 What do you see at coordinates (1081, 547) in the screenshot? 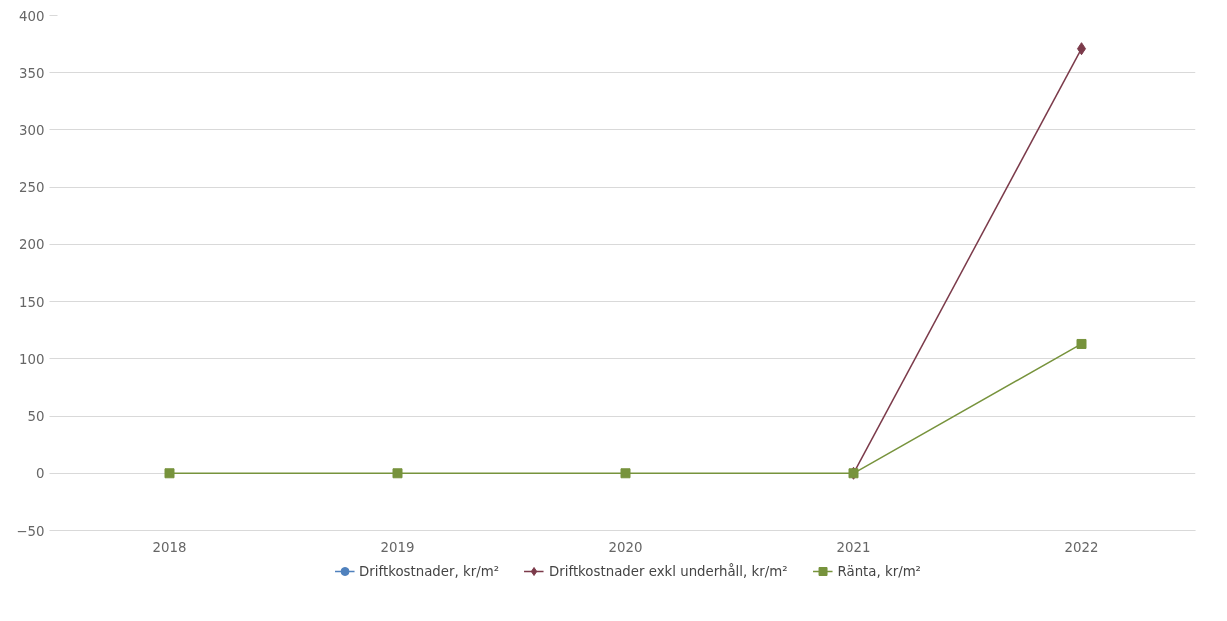
I see `x-tick-label: 2022` at bounding box center [1081, 547].